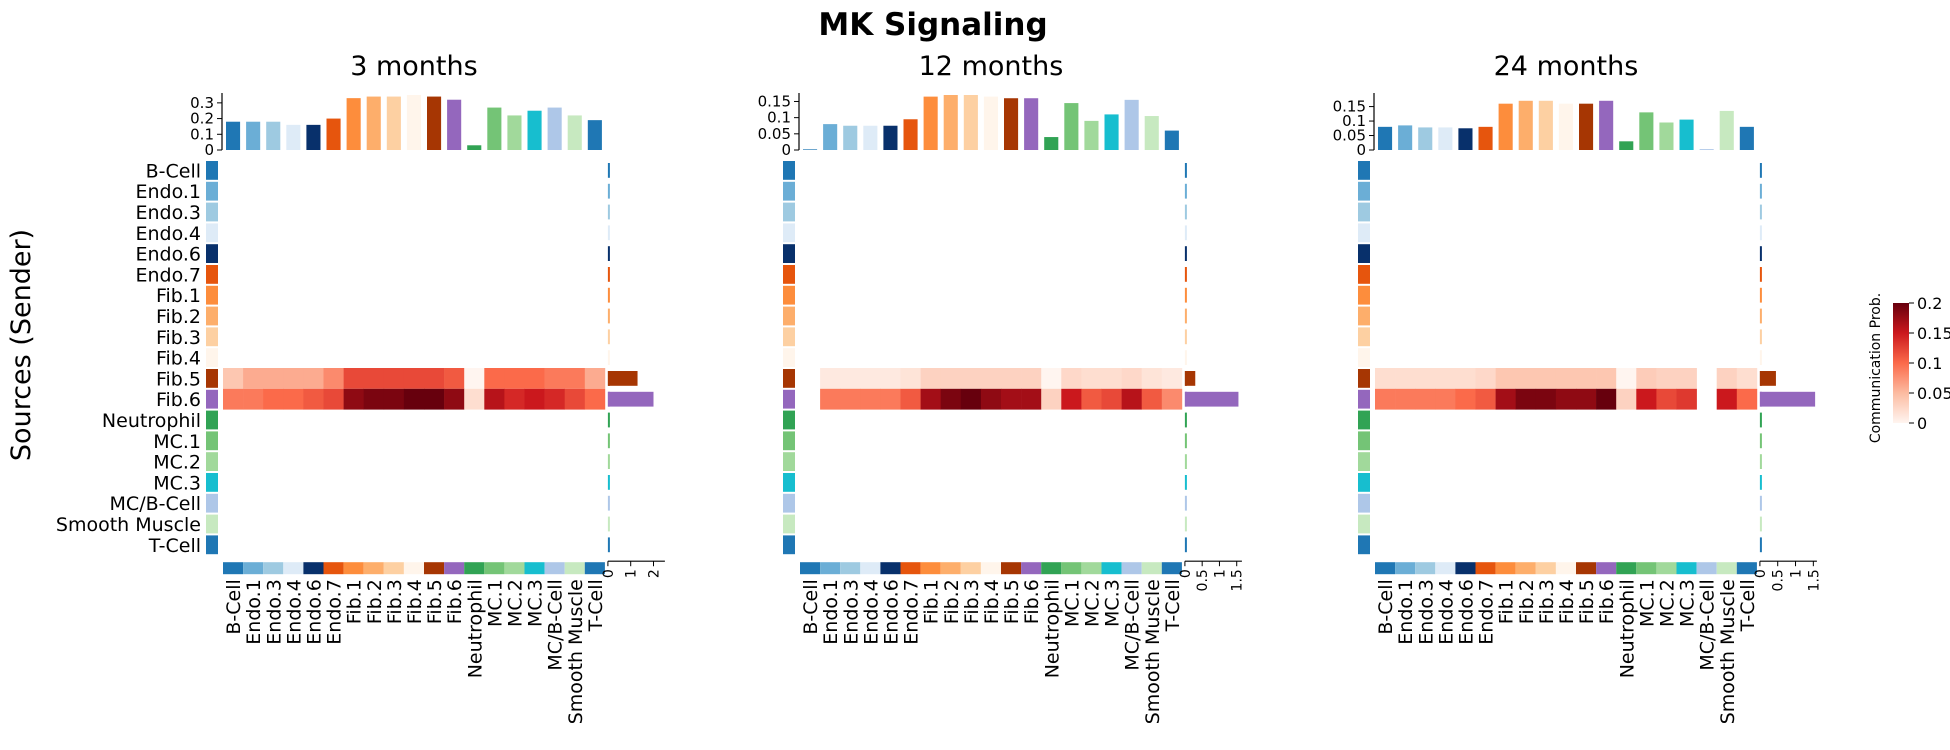 Image resolution: width=1950 pixels, height=750 pixels. I want to click on column-label: Fib.2, so click(952, 601).